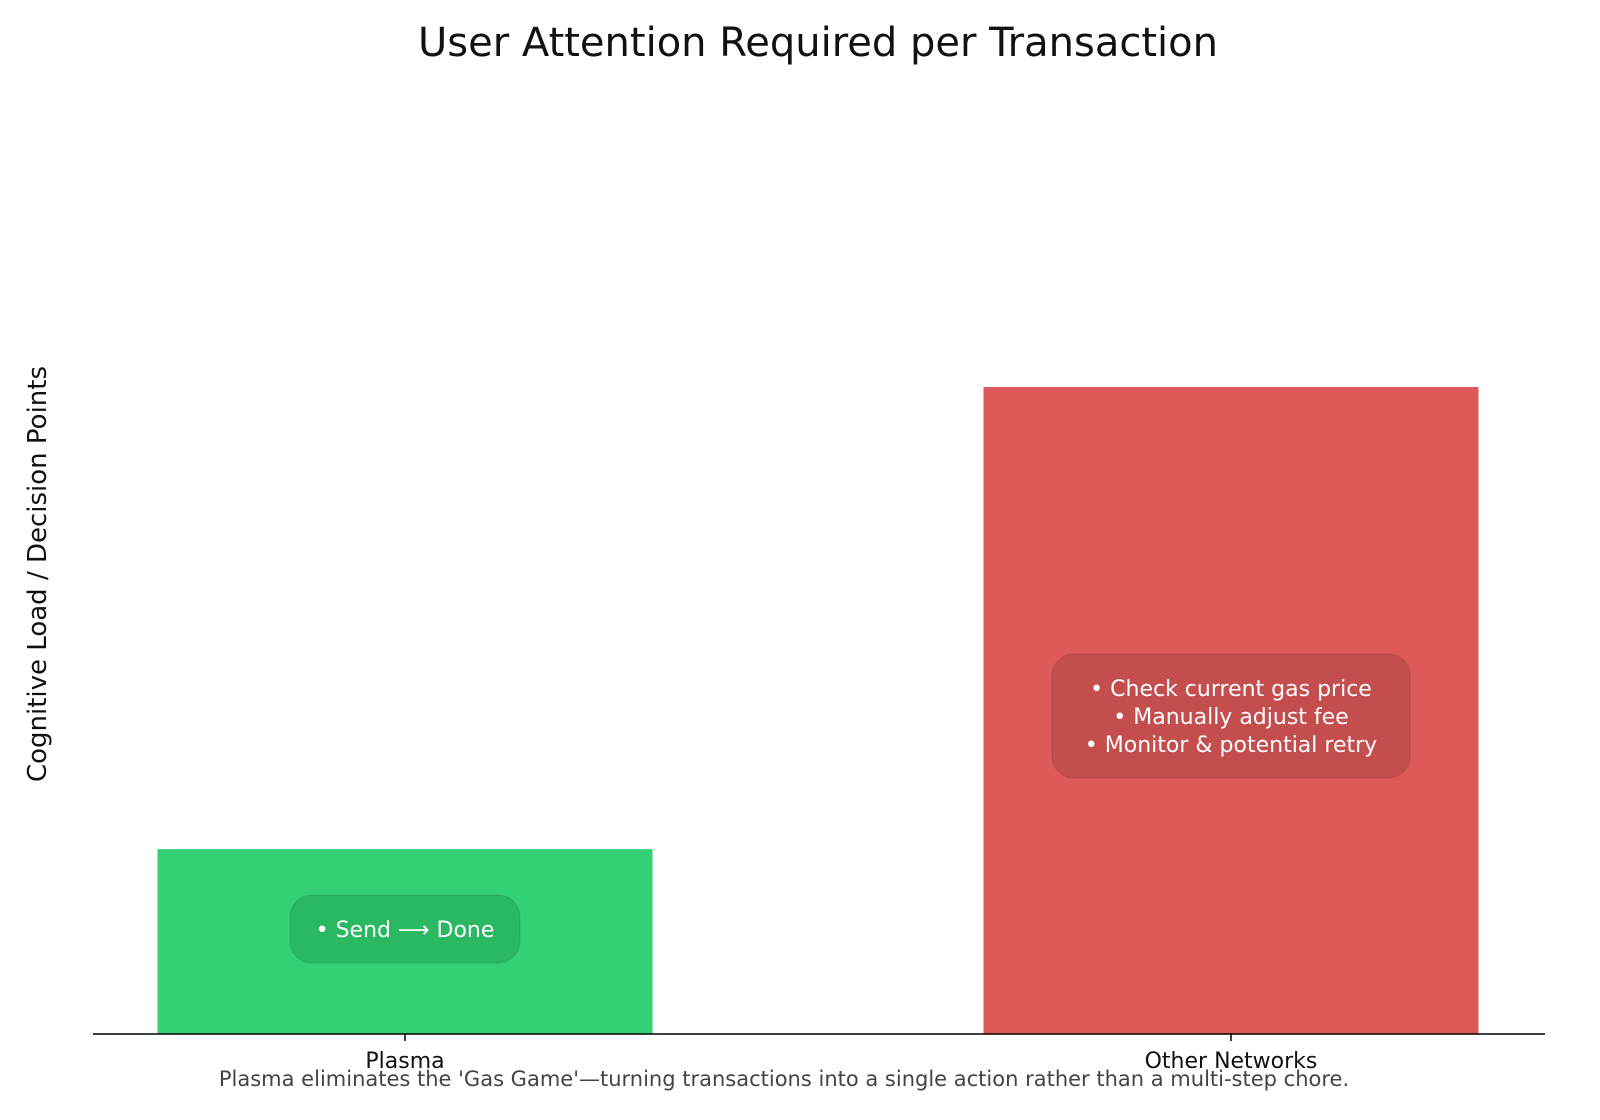 The height and width of the screenshot is (1120, 1600). Describe the element at coordinates (841, 1054) in the screenshot. I see `x-ticks: Plasma Other Networks` at that location.